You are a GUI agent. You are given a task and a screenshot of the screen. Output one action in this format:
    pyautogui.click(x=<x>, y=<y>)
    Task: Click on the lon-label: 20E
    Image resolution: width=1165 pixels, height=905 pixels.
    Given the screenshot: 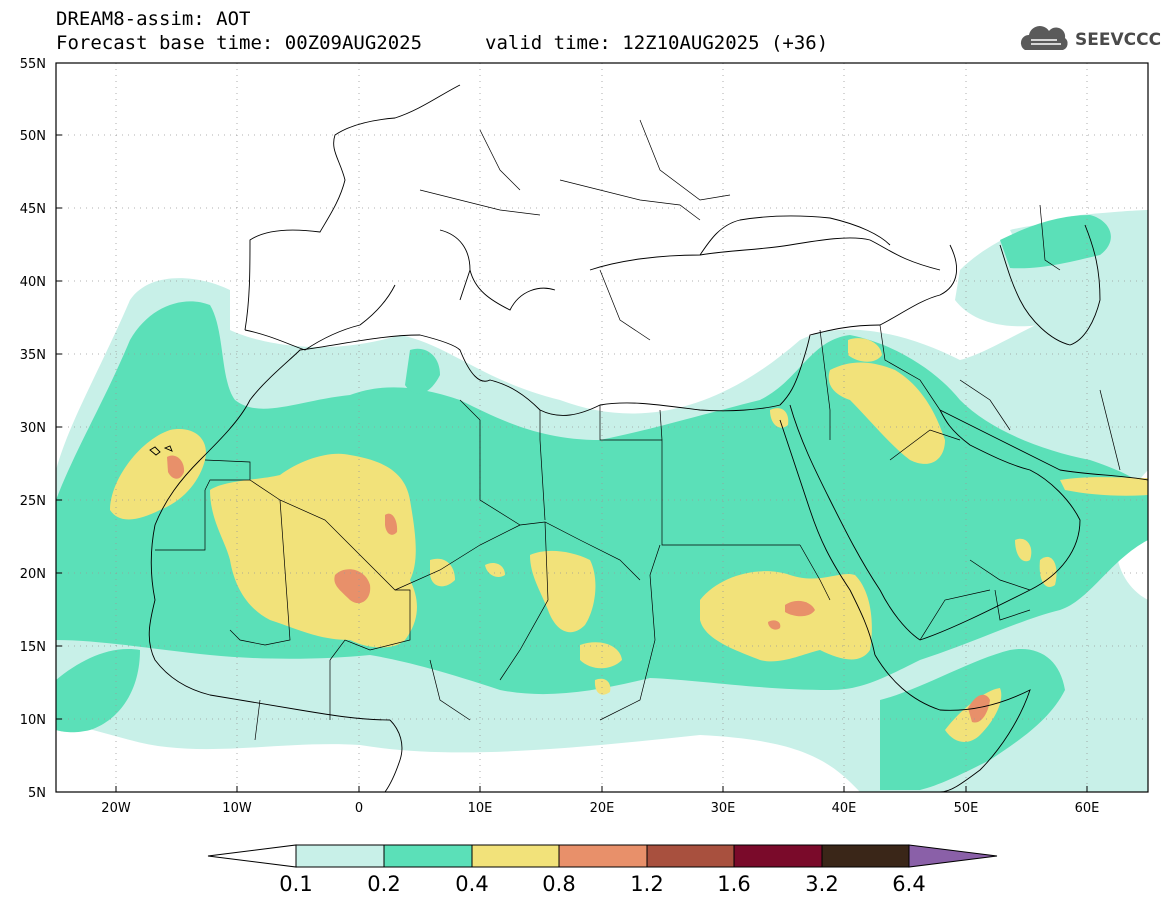 What is the action you would take?
    pyautogui.click(x=602, y=808)
    